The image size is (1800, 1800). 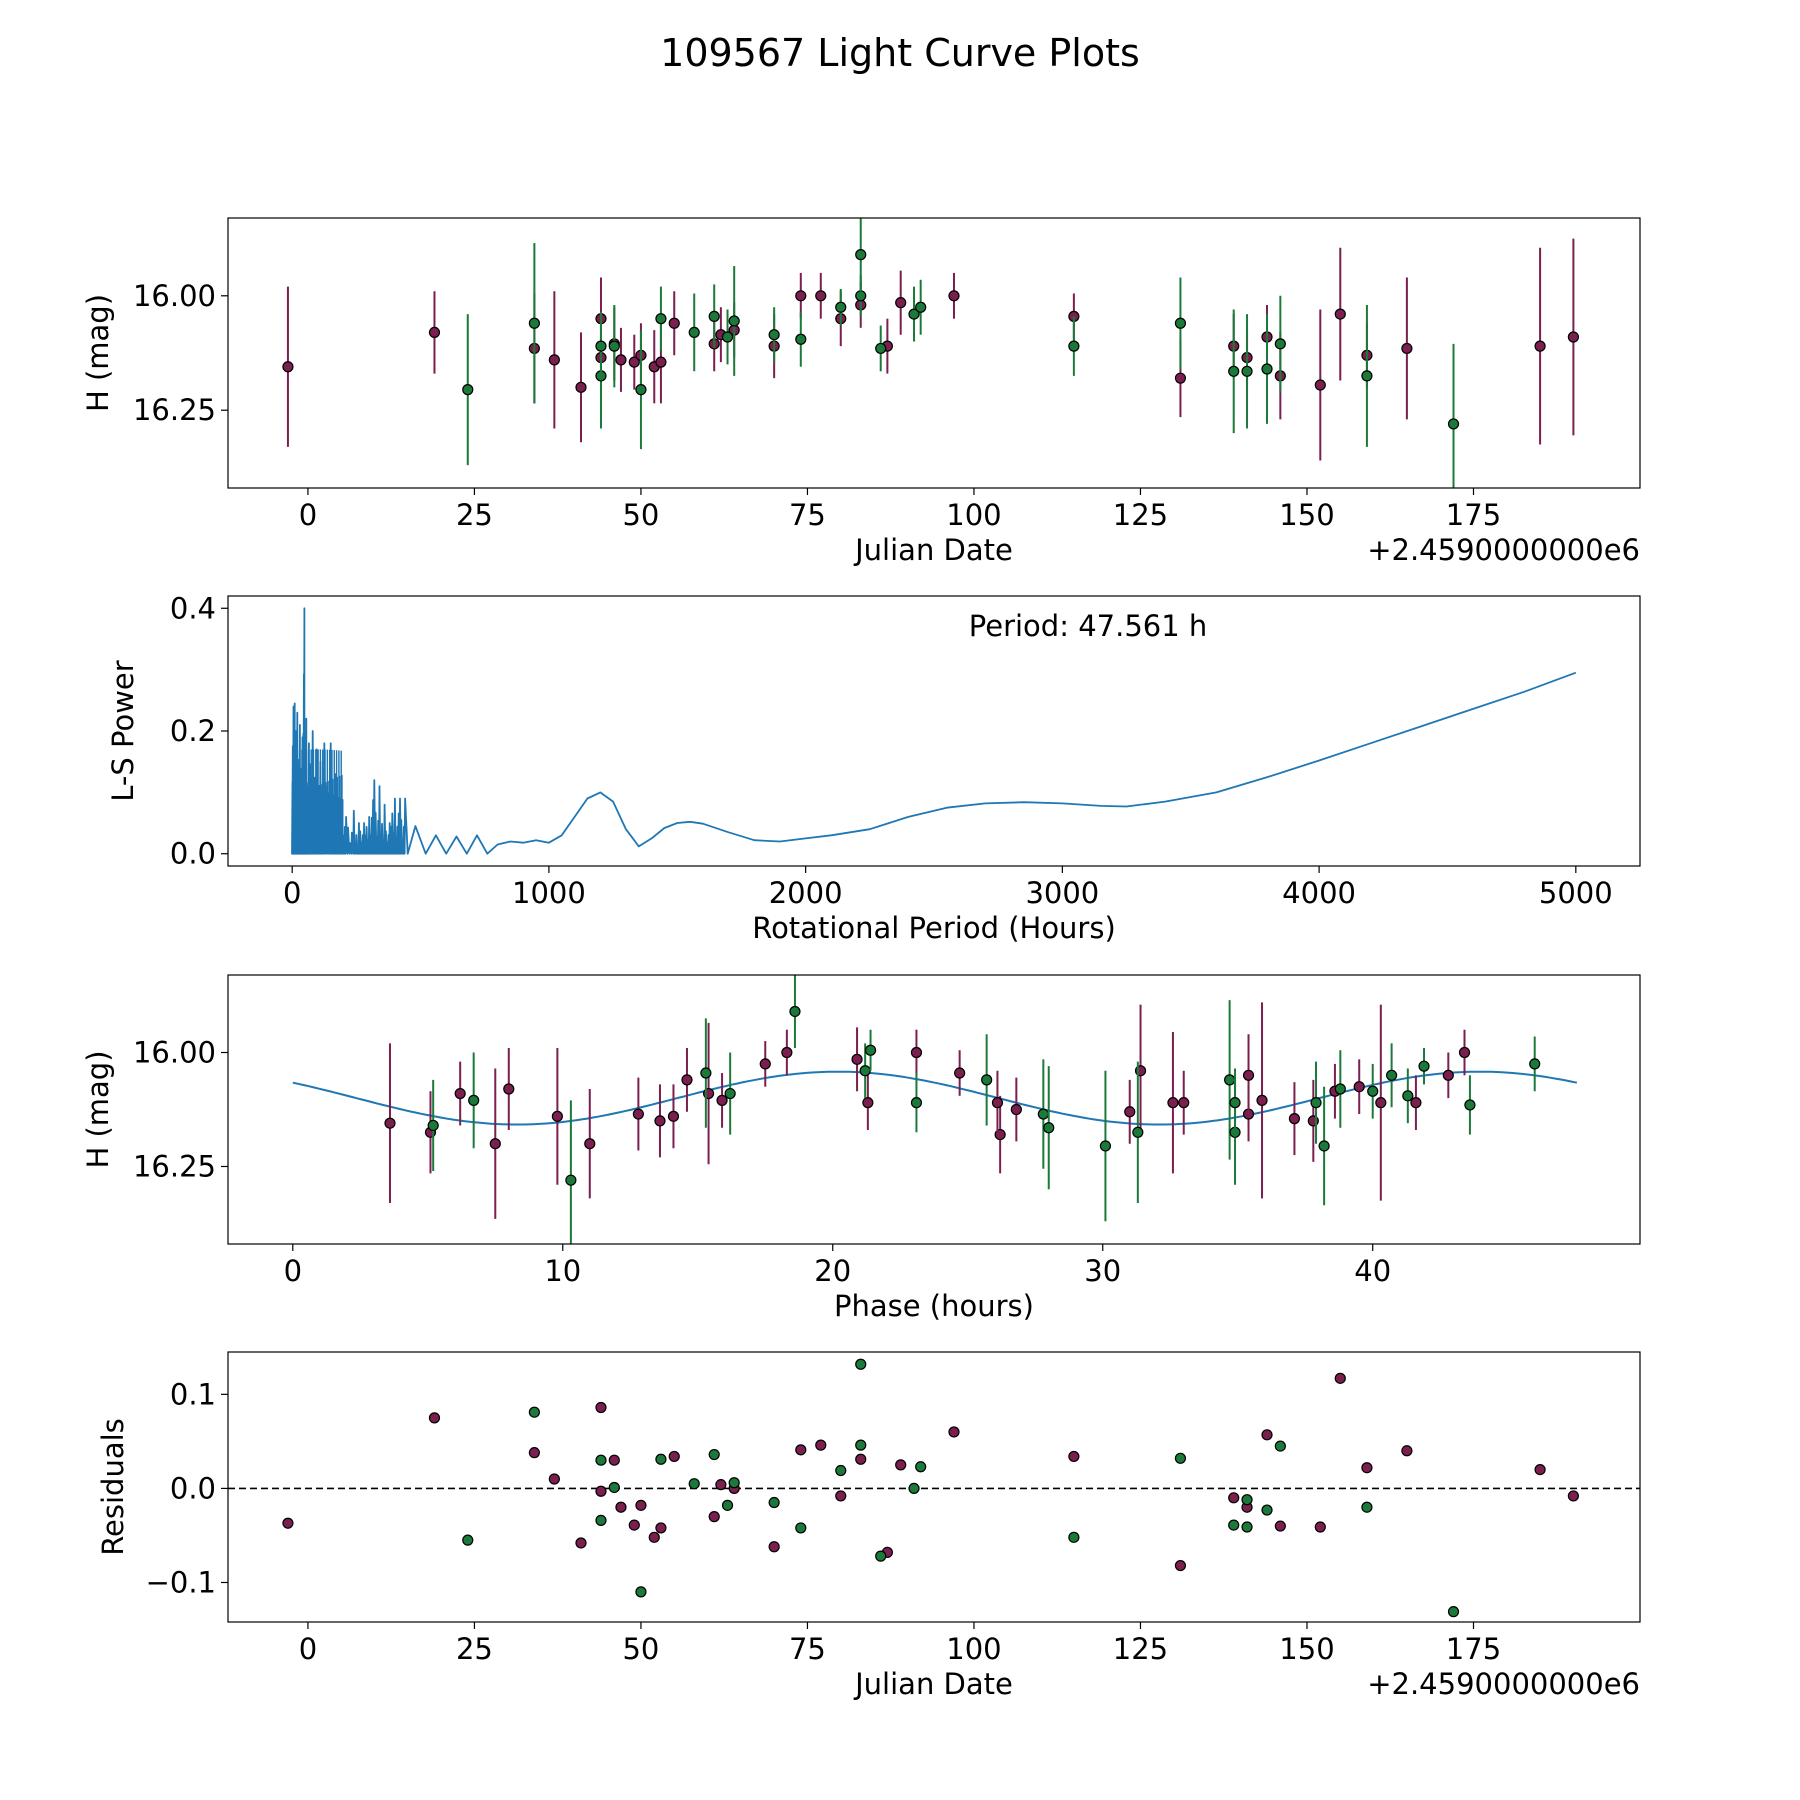 I want to click on x-tick-label: 75, so click(x=807, y=1649).